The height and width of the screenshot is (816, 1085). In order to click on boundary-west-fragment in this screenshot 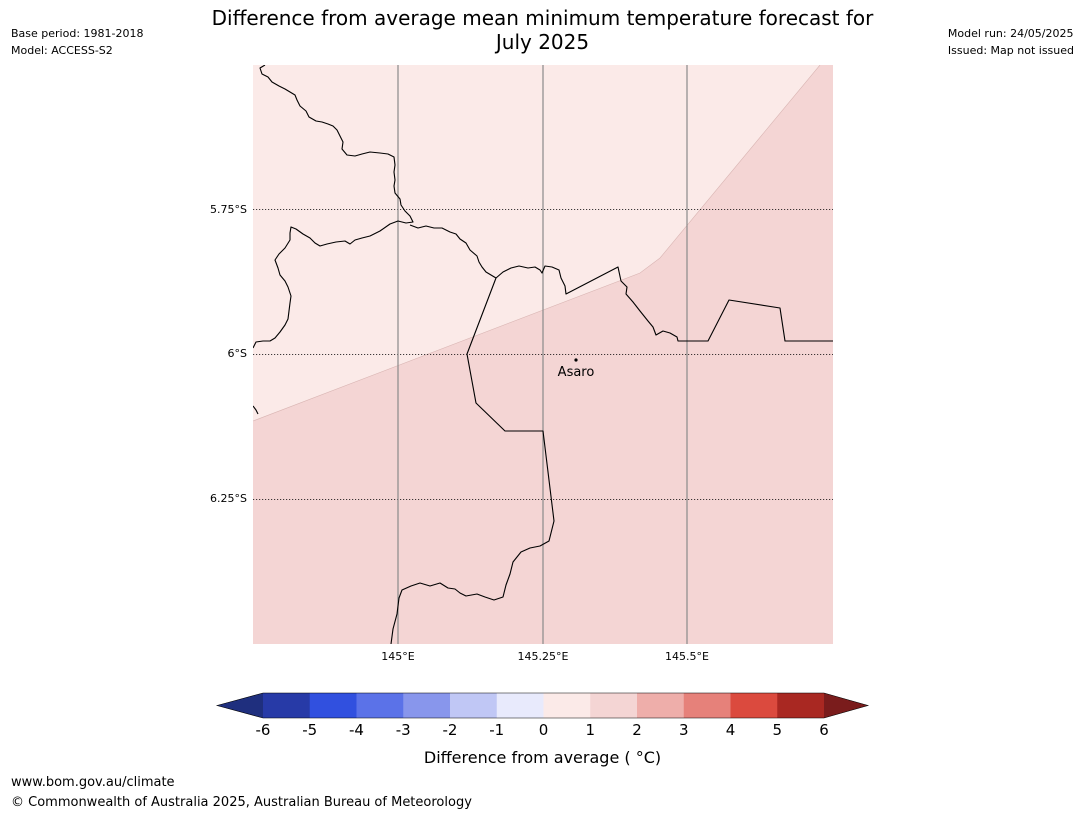, I will do `click(256, 410)`.